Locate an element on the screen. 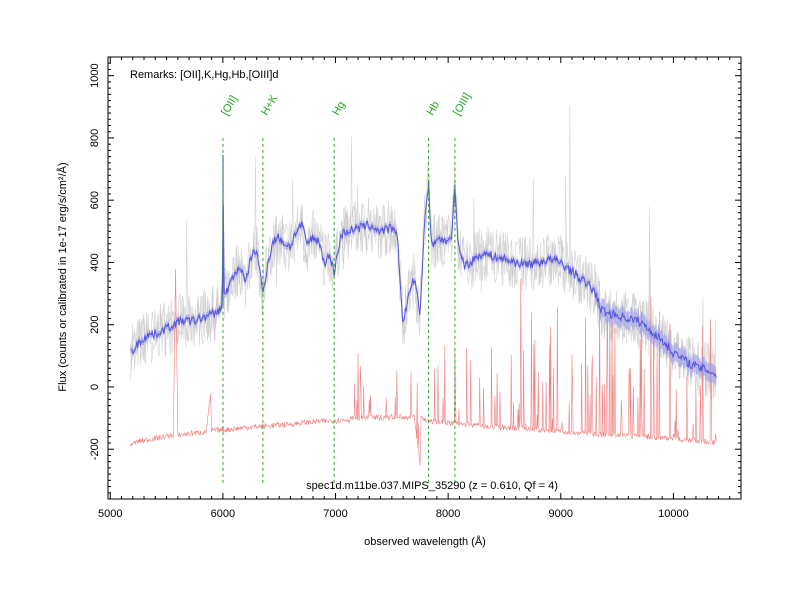  x-tick-label: 6000 is located at coordinates (223, 514).